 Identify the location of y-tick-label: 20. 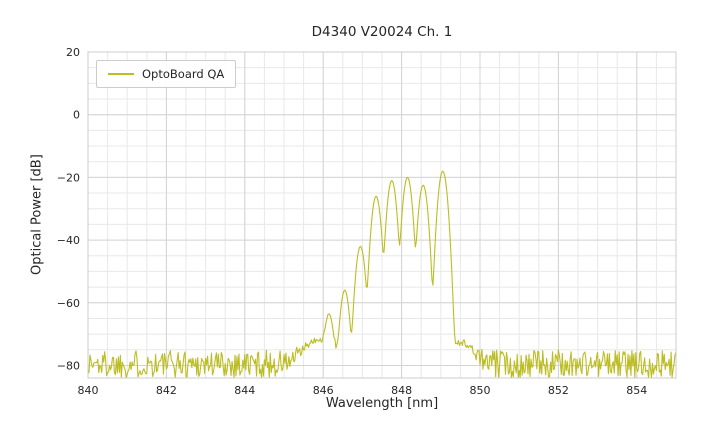
(73, 52).